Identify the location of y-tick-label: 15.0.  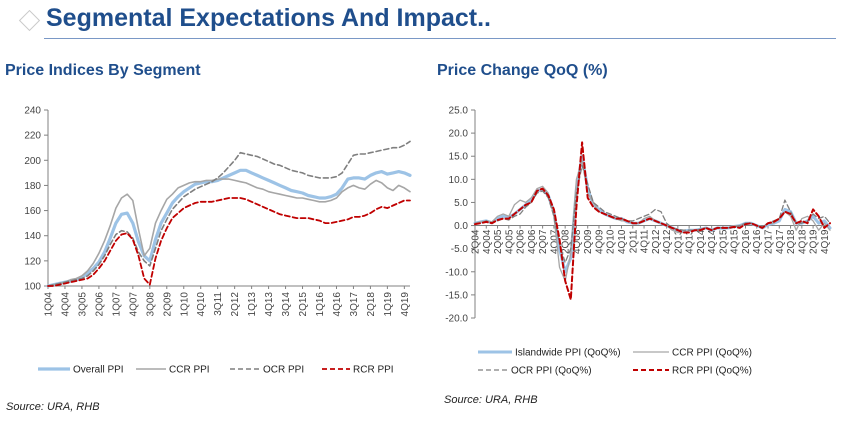
(459, 157).